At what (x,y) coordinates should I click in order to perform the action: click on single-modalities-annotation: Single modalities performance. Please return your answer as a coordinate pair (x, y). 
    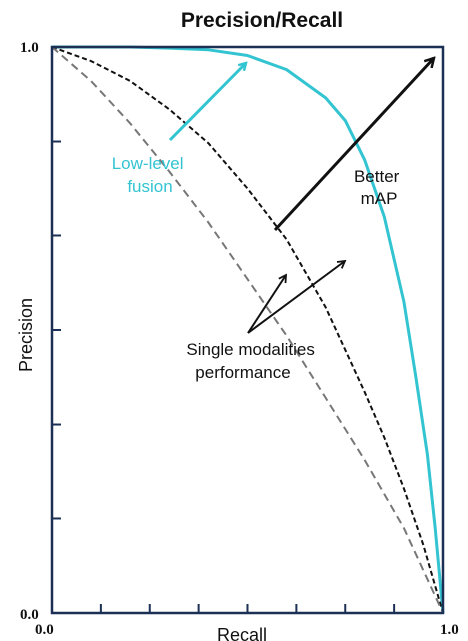
    Looking at the image, I should click on (252, 361).